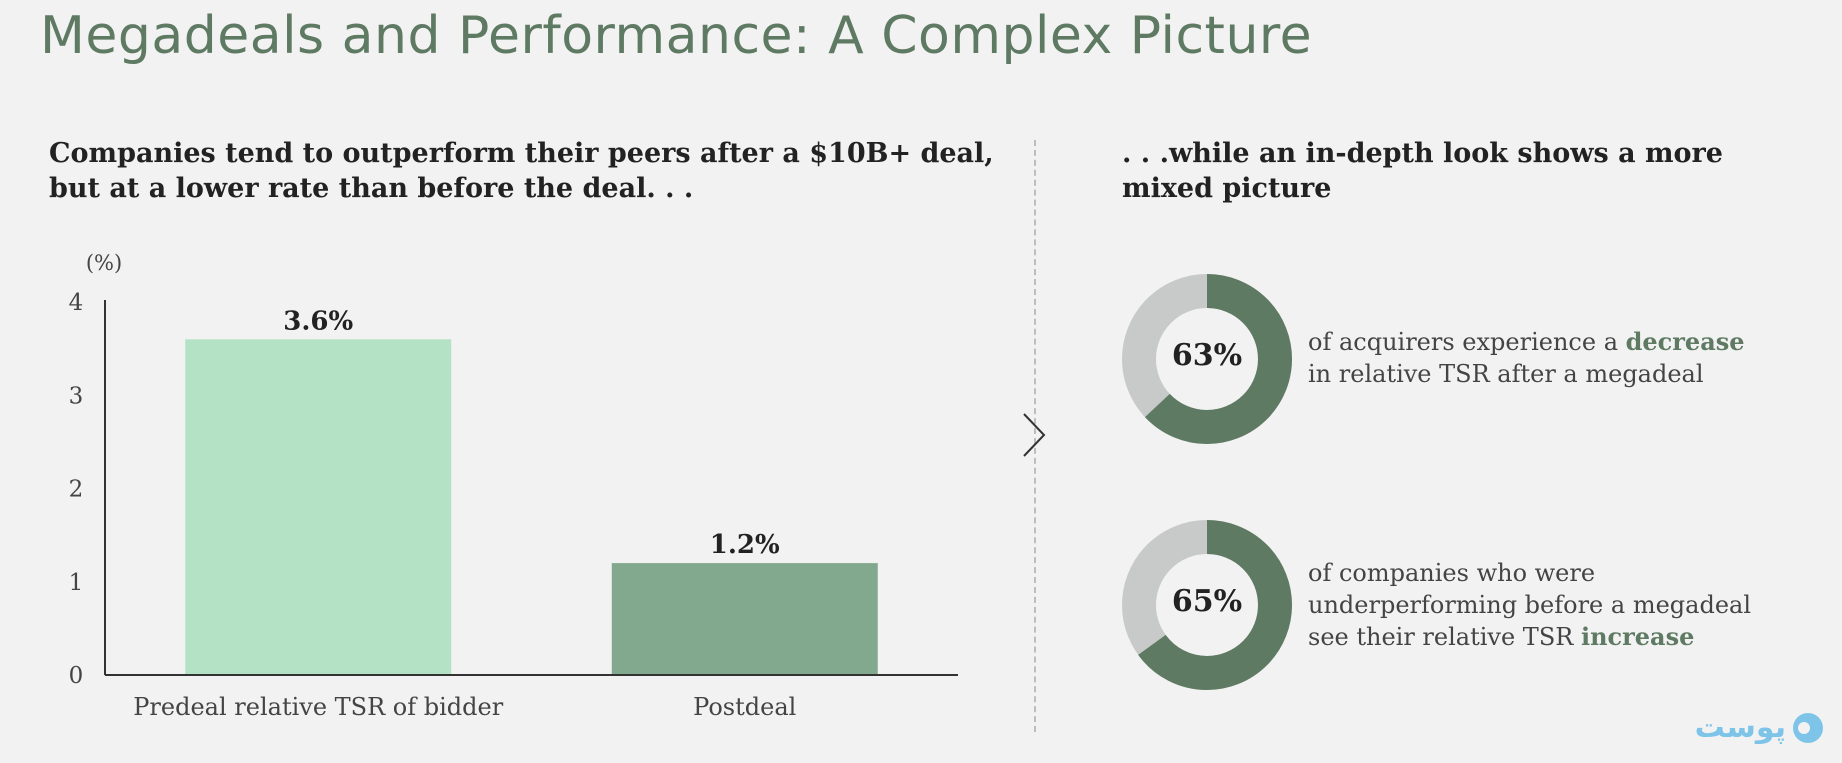 Image resolution: width=1842 pixels, height=763 pixels. What do you see at coordinates (745, 545) in the screenshot?
I see `bar-data-label: 1.2%` at bounding box center [745, 545].